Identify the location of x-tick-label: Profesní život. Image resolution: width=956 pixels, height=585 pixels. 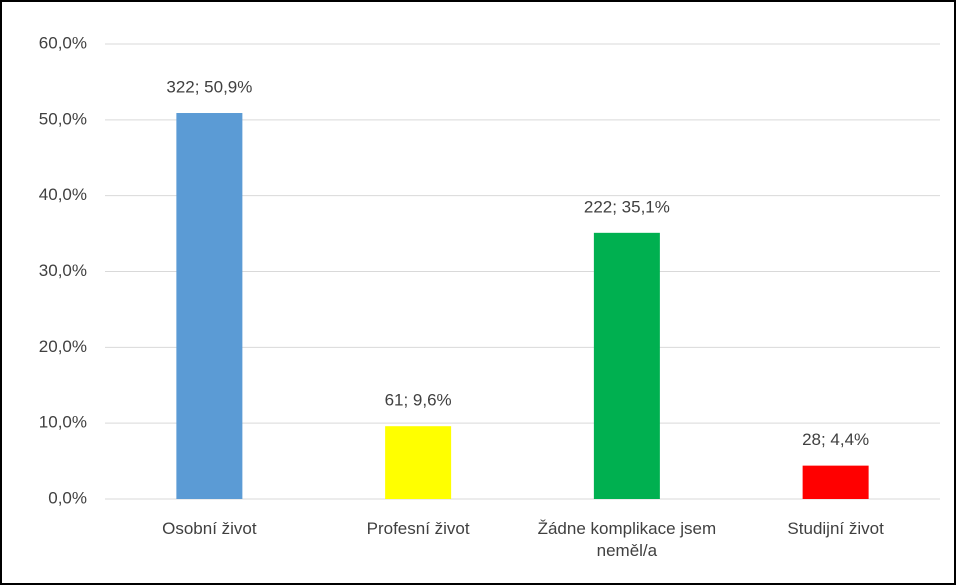
(418, 528).